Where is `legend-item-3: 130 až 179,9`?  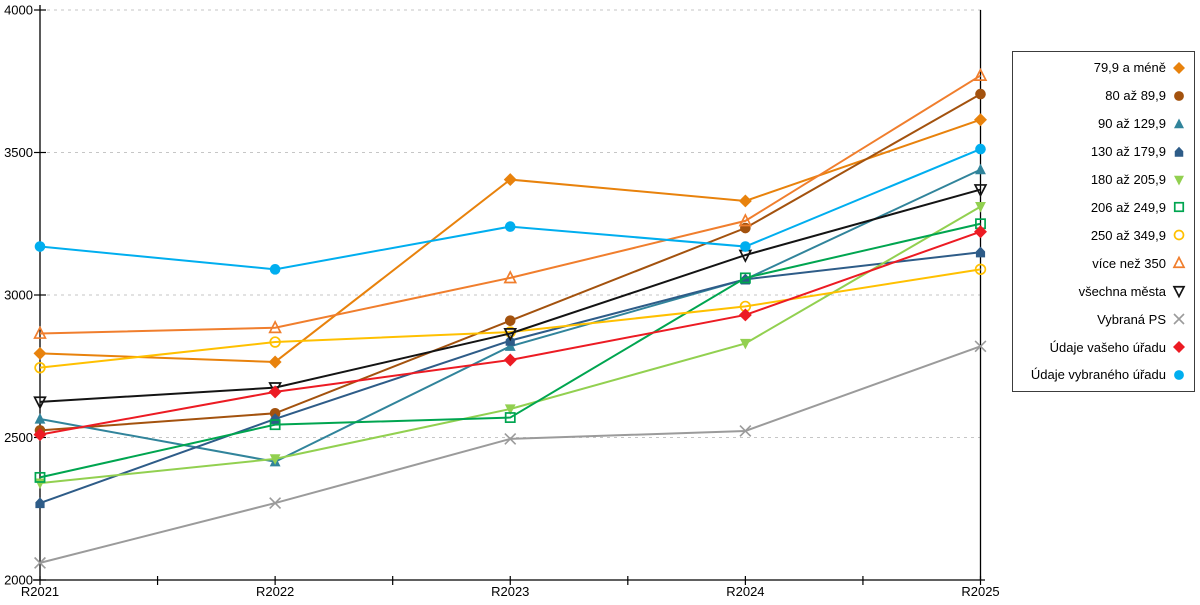 legend-item-3: 130 až 179,9 is located at coordinates (1103, 152).